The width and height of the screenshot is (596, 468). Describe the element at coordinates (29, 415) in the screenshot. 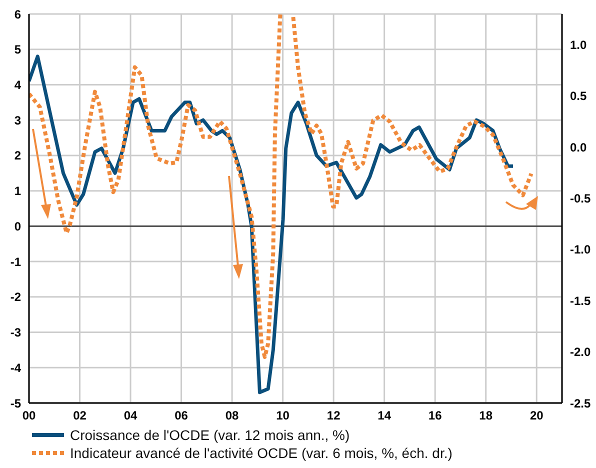

I see `x-tick-label: 00` at that location.